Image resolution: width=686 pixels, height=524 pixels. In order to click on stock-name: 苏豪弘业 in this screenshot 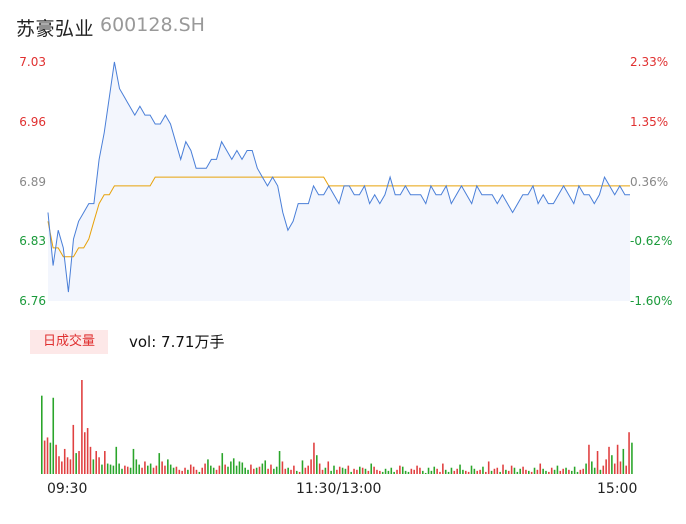, I will do `click(55, 29)`.